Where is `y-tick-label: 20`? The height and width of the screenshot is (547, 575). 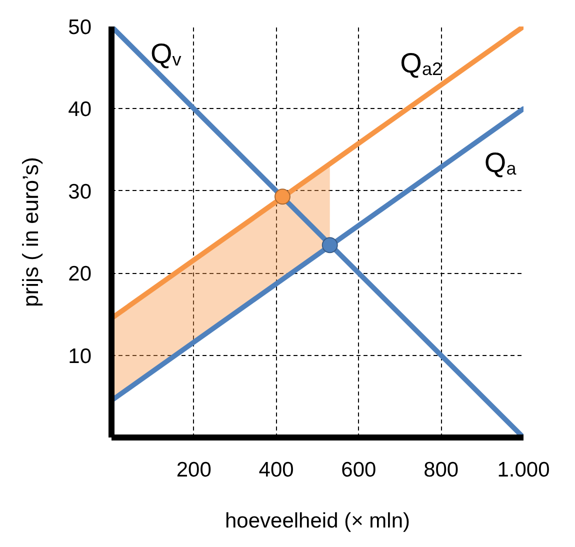
y-tick-label: 20 is located at coordinates (80, 274).